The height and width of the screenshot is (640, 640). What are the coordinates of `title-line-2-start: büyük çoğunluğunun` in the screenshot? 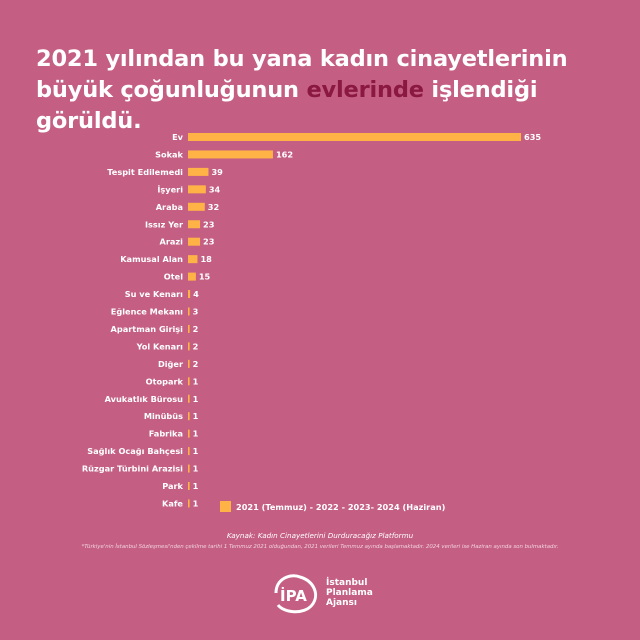 It's located at (171, 90).